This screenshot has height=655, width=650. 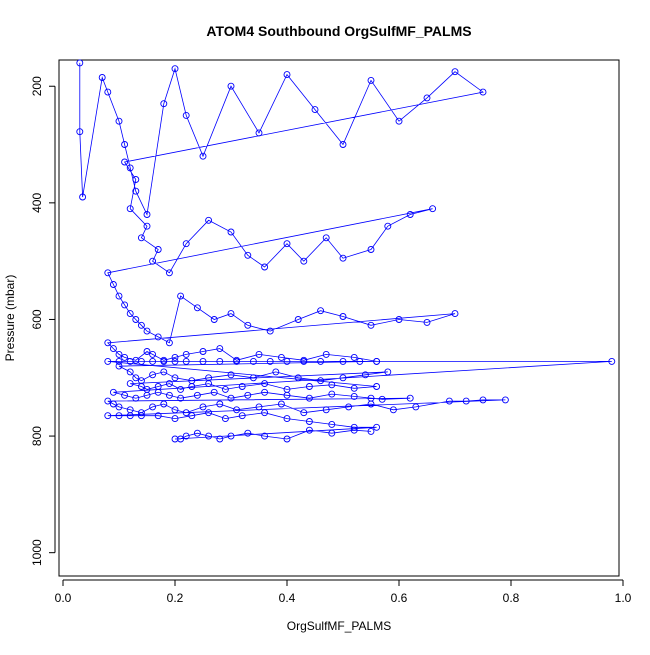 What do you see at coordinates (343, 592) in the screenshot?
I see `x-axis: 0.0 0.2 0.4 0.6 0.8 1.0` at bounding box center [343, 592].